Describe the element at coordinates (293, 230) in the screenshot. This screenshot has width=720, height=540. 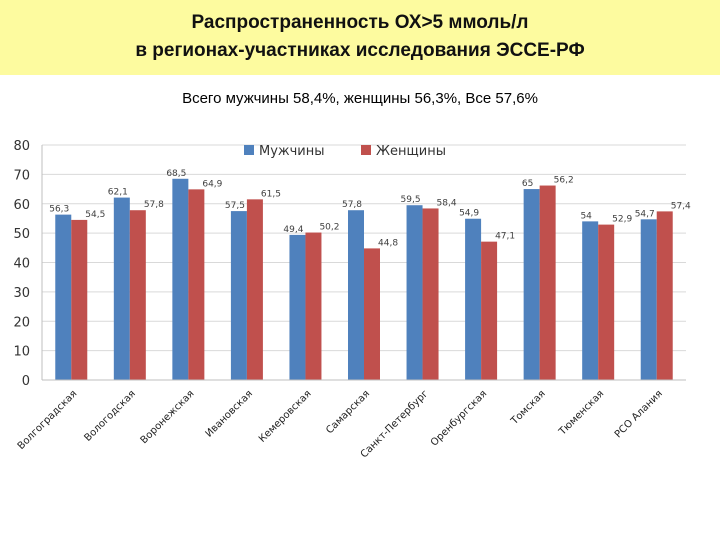
I see `data-label: 49,4` at that location.